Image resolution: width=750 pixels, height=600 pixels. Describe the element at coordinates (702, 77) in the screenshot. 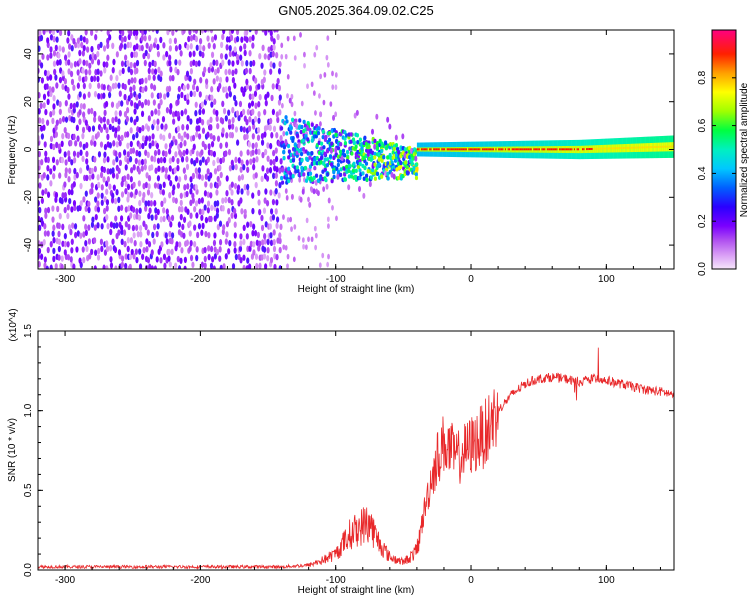

I see `colorbar-tick-label: 0.8` at that location.